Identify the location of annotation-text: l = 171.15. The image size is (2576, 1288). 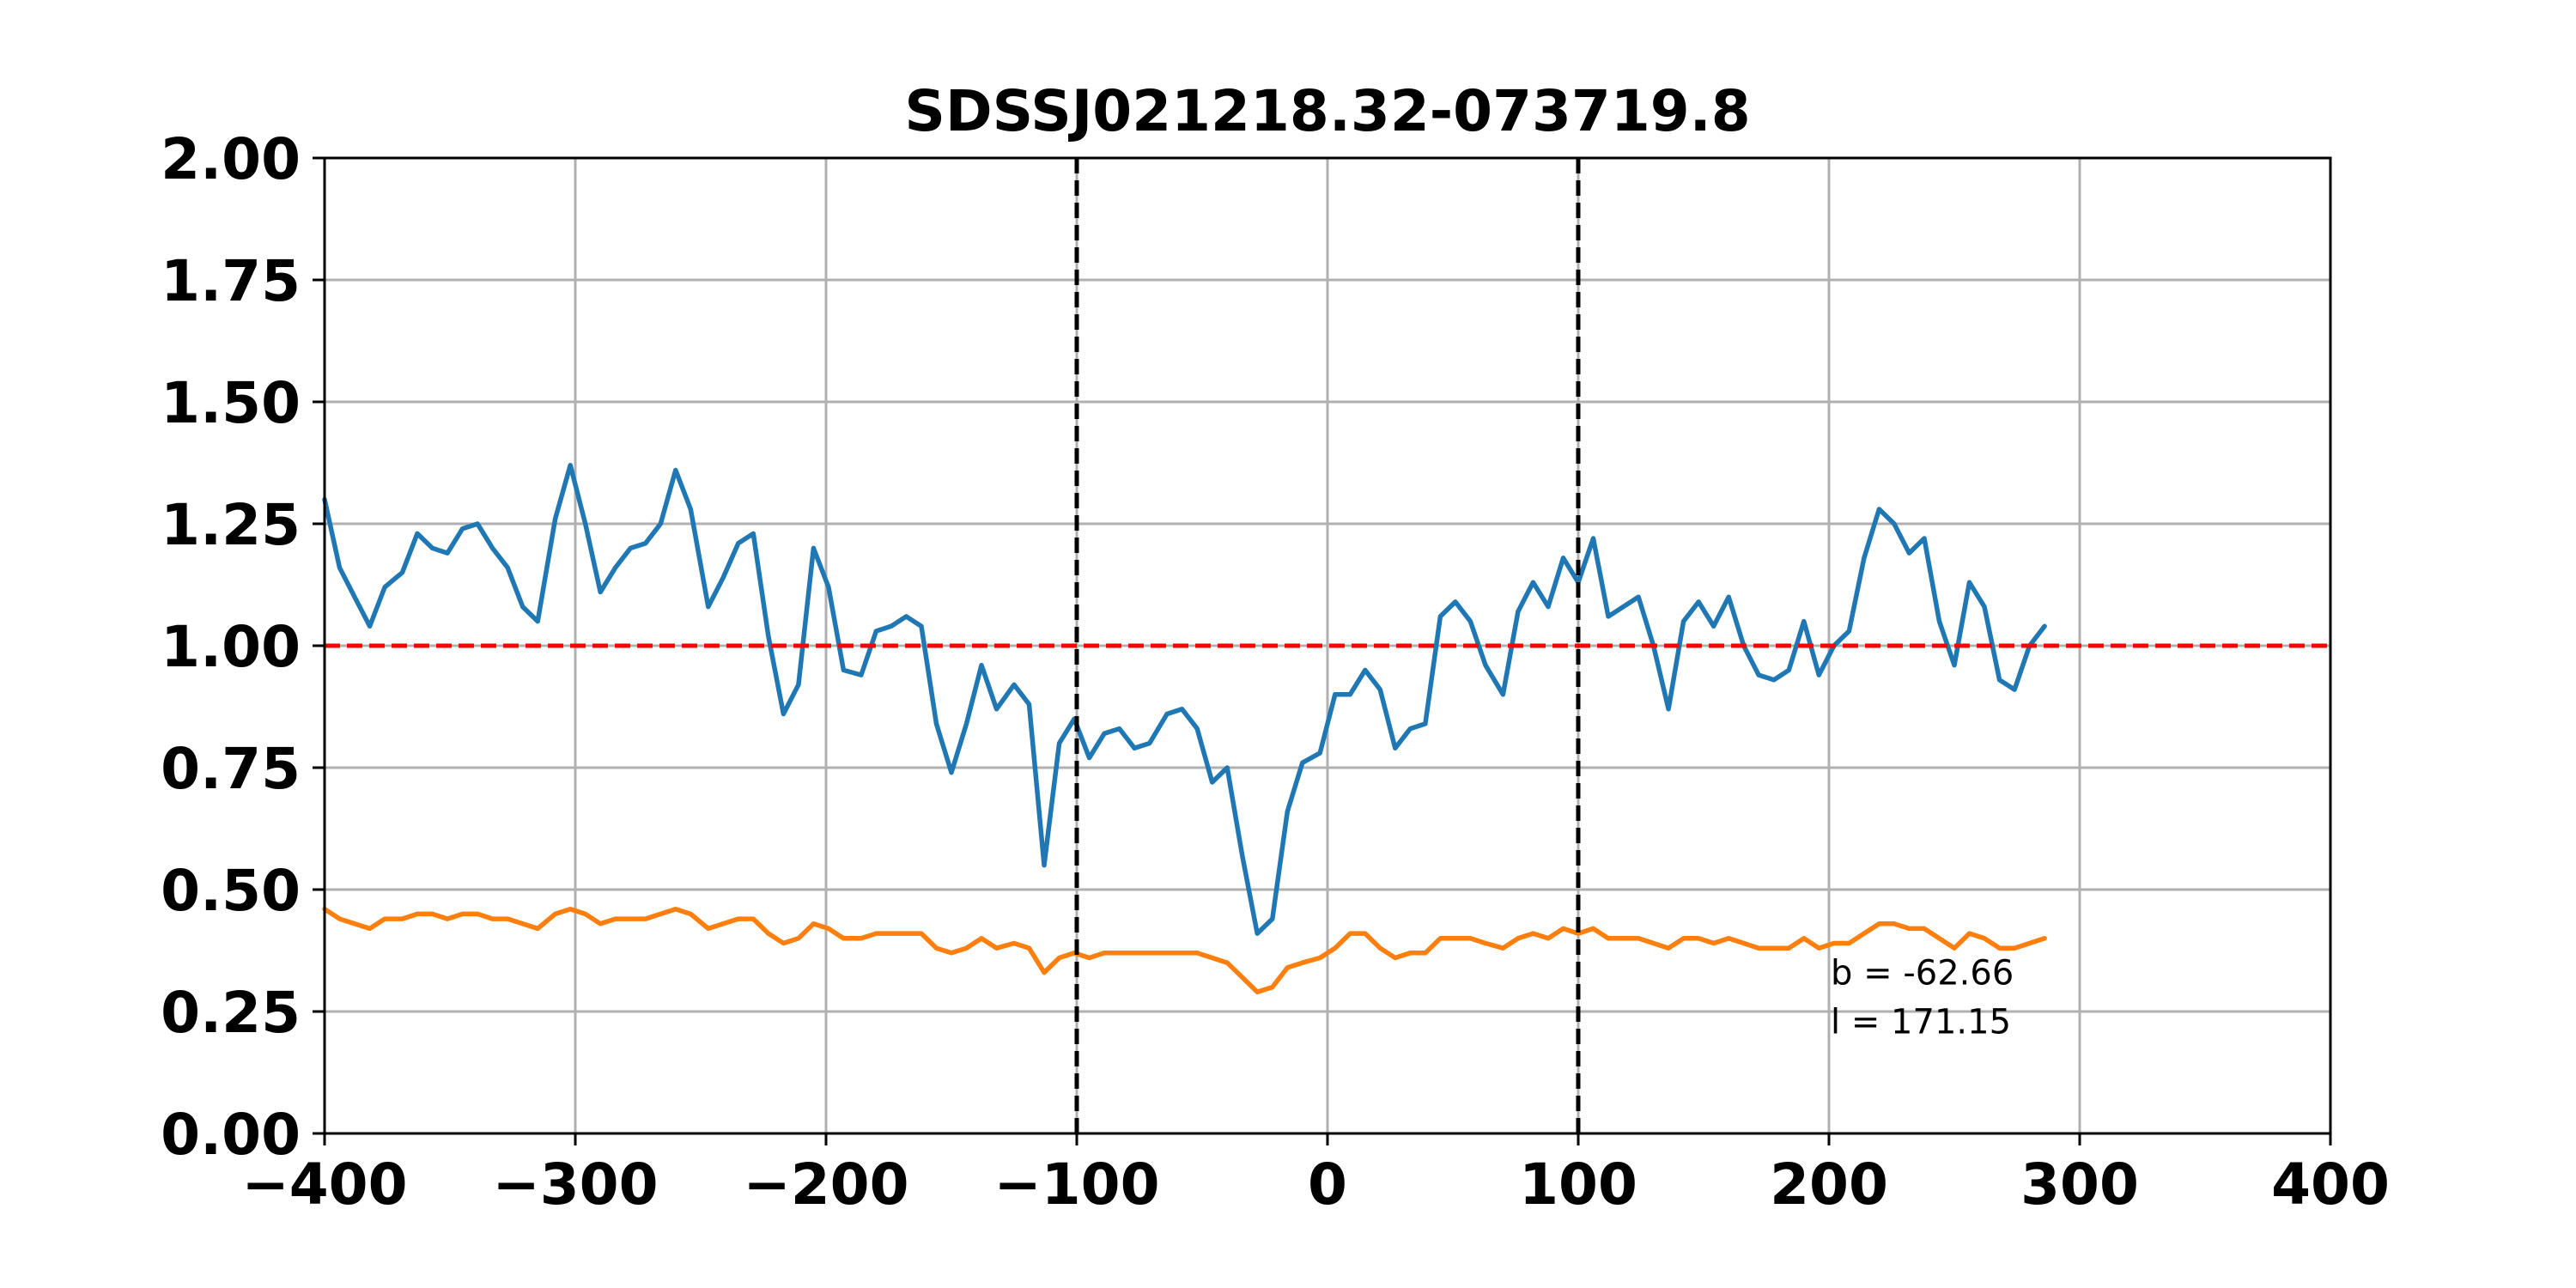
(1921, 1022).